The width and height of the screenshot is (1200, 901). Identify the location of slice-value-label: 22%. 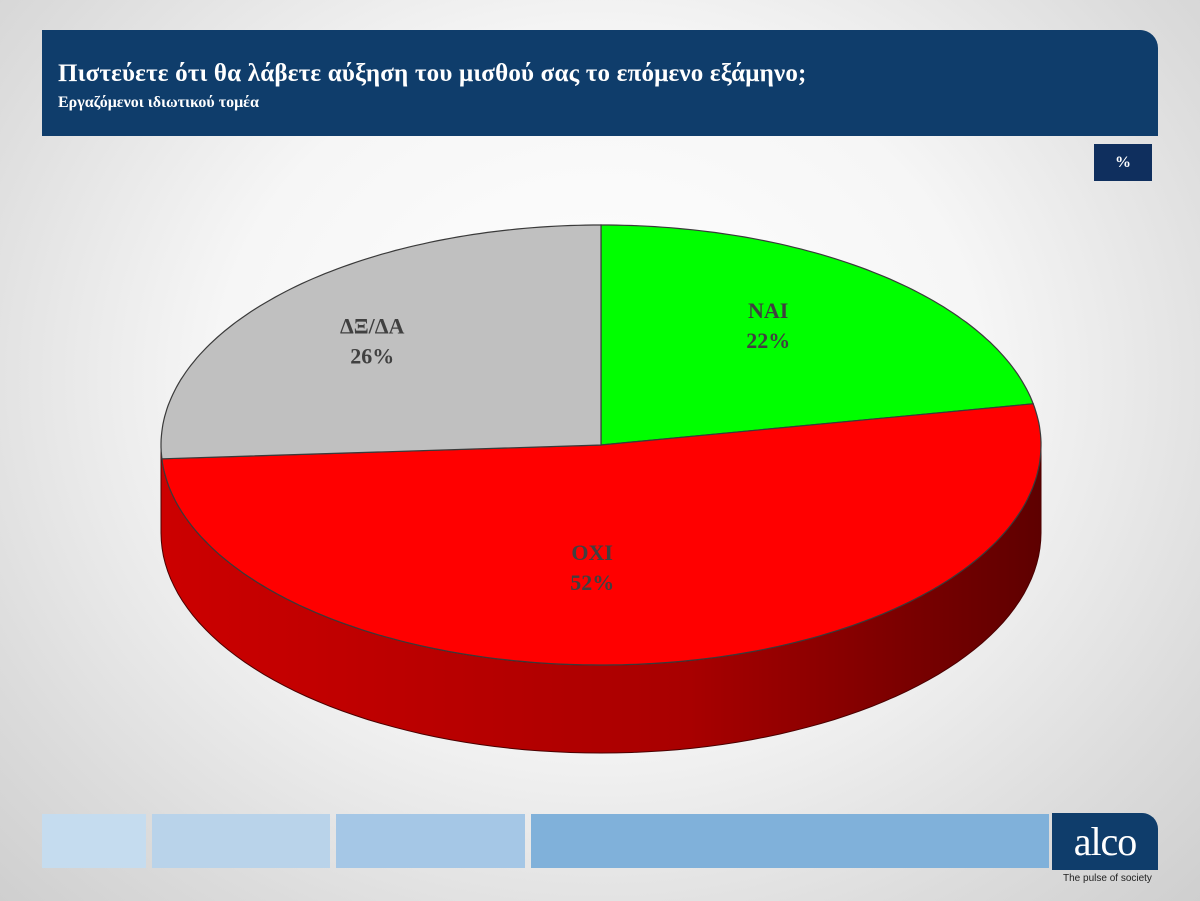
(768, 340).